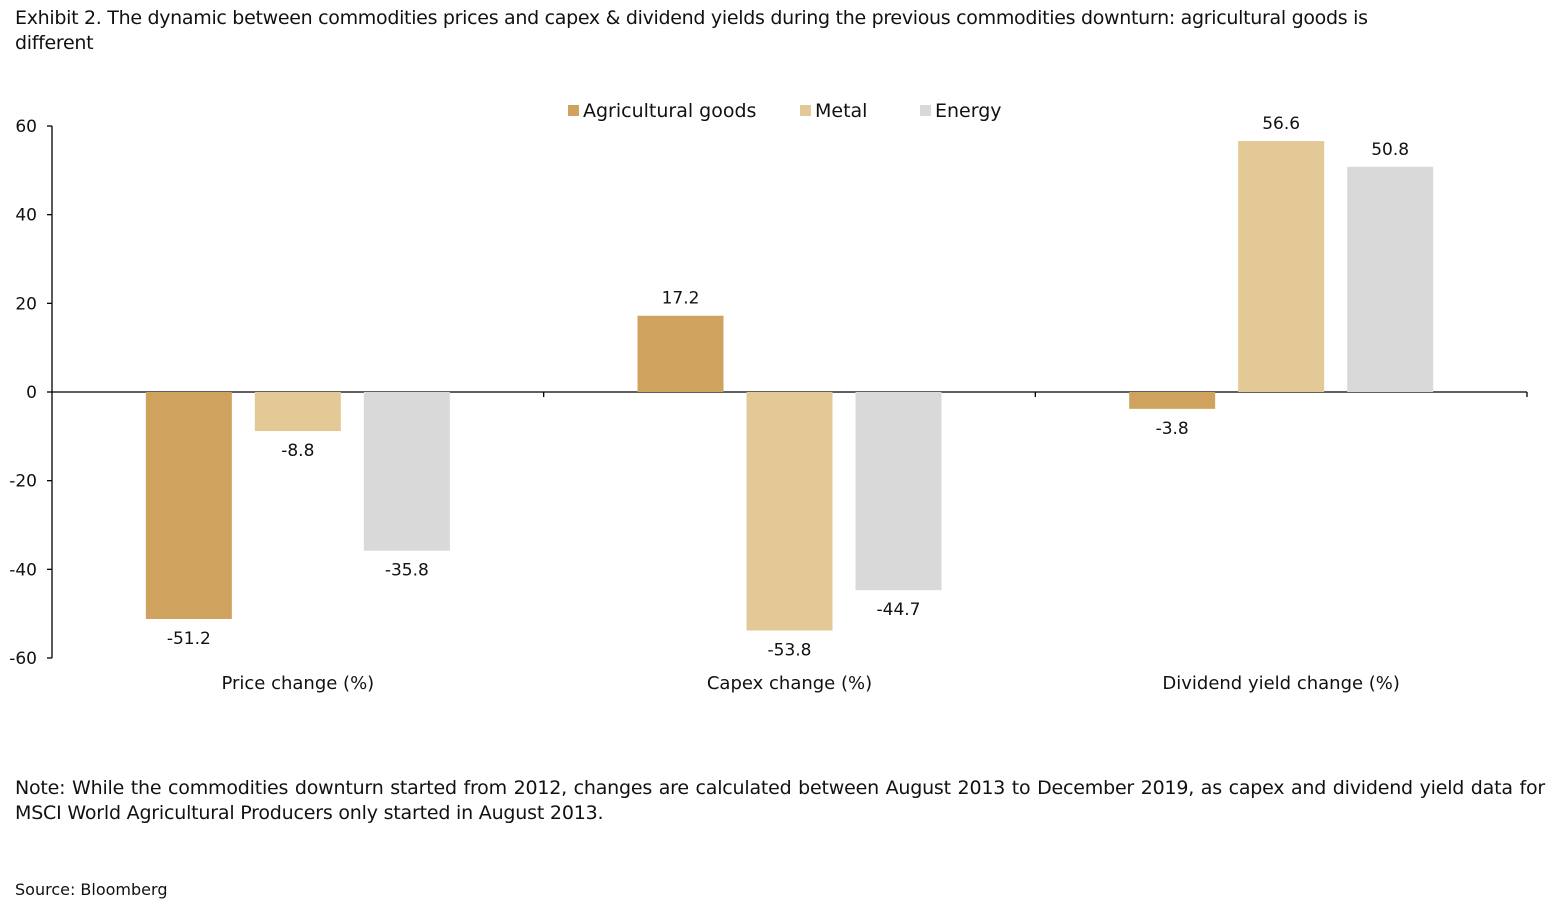 Image resolution: width=1560 pixels, height=920 pixels. What do you see at coordinates (26, 216) in the screenshot?
I see `y-tick-label: 40` at bounding box center [26, 216].